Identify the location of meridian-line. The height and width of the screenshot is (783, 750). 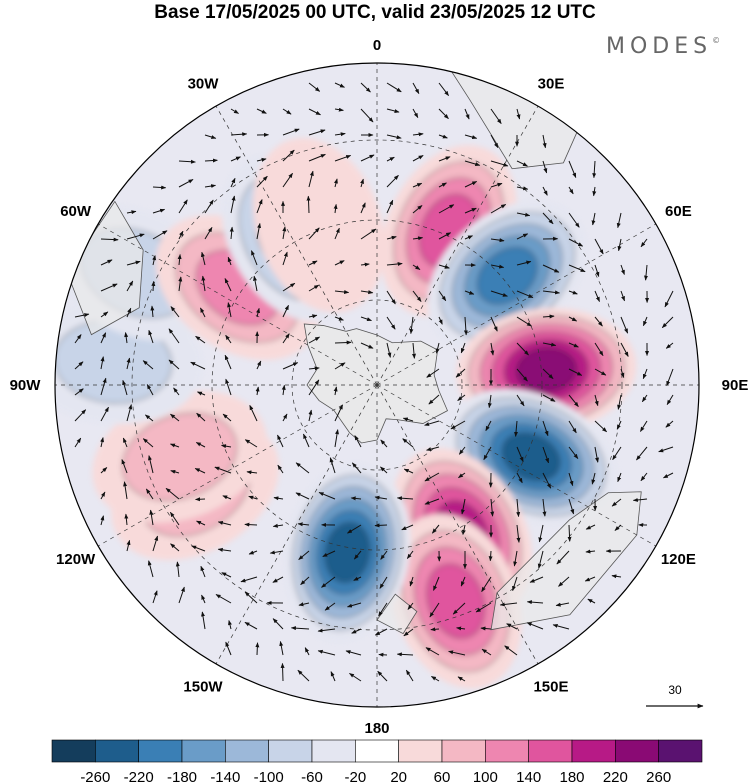
(296, 524).